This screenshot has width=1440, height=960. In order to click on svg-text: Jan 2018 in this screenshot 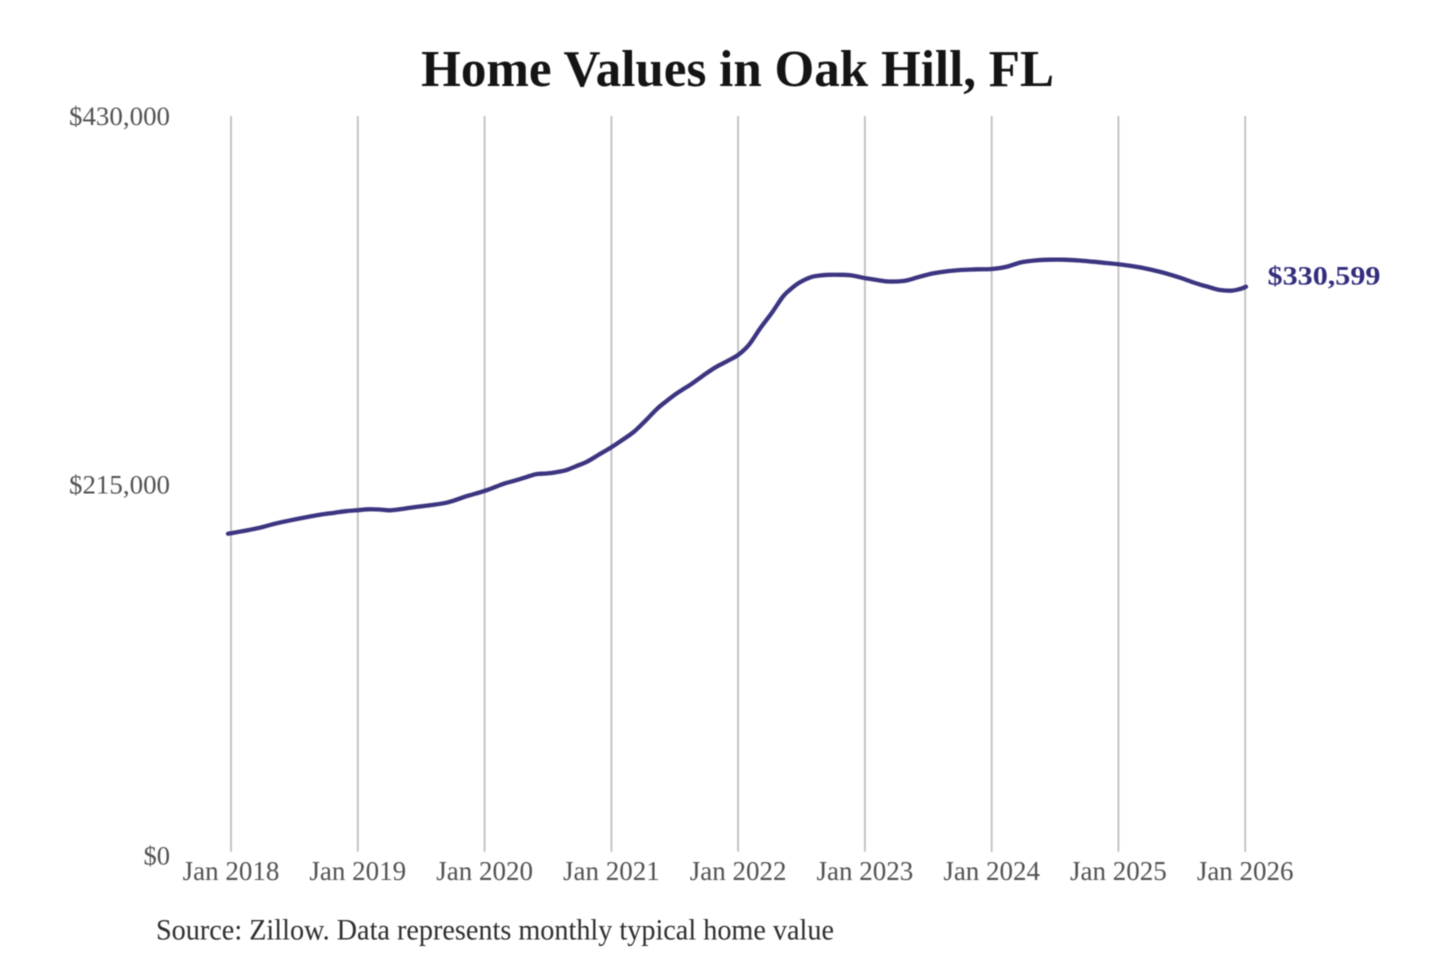, I will do `click(231, 871)`.